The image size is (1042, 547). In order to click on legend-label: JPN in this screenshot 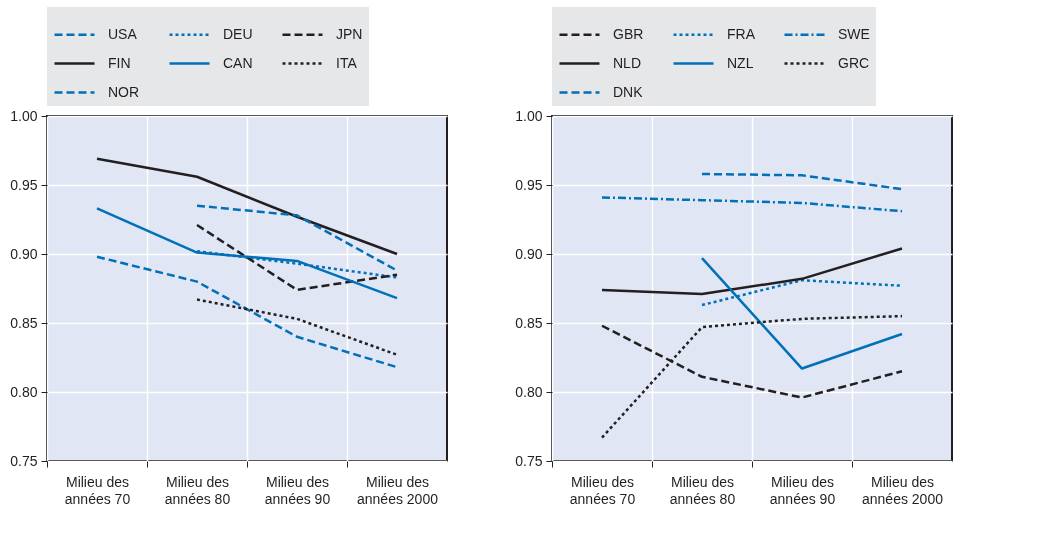, I will do `click(349, 33)`.